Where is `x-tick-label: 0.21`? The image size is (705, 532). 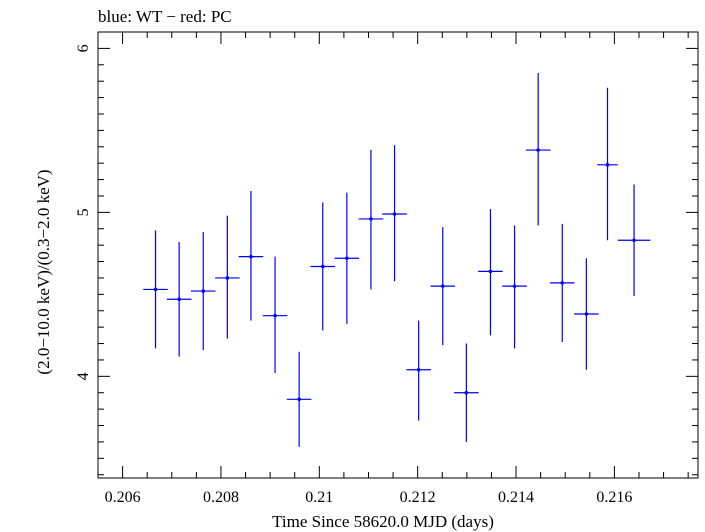
x-tick-label: 0.21 is located at coordinates (319, 497).